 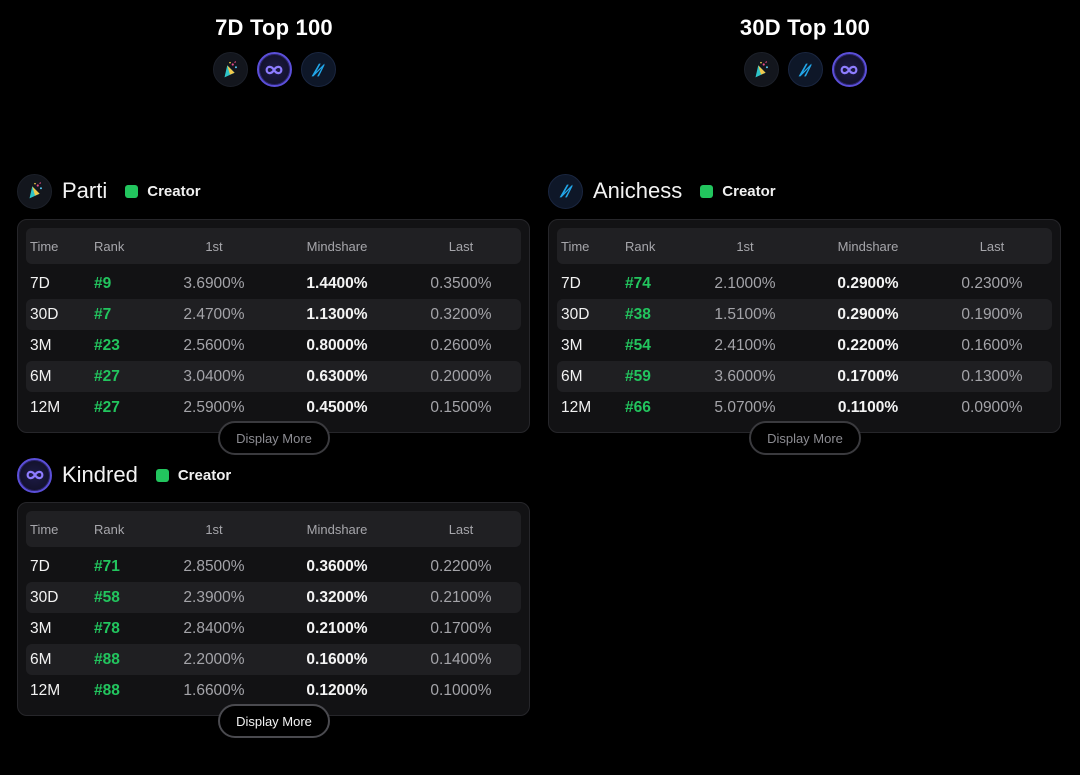 What do you see at coordinates (868, 407) in the screenshot?
I see `cell-mindshare: 0.1100%` at bounding box center [868, 407].